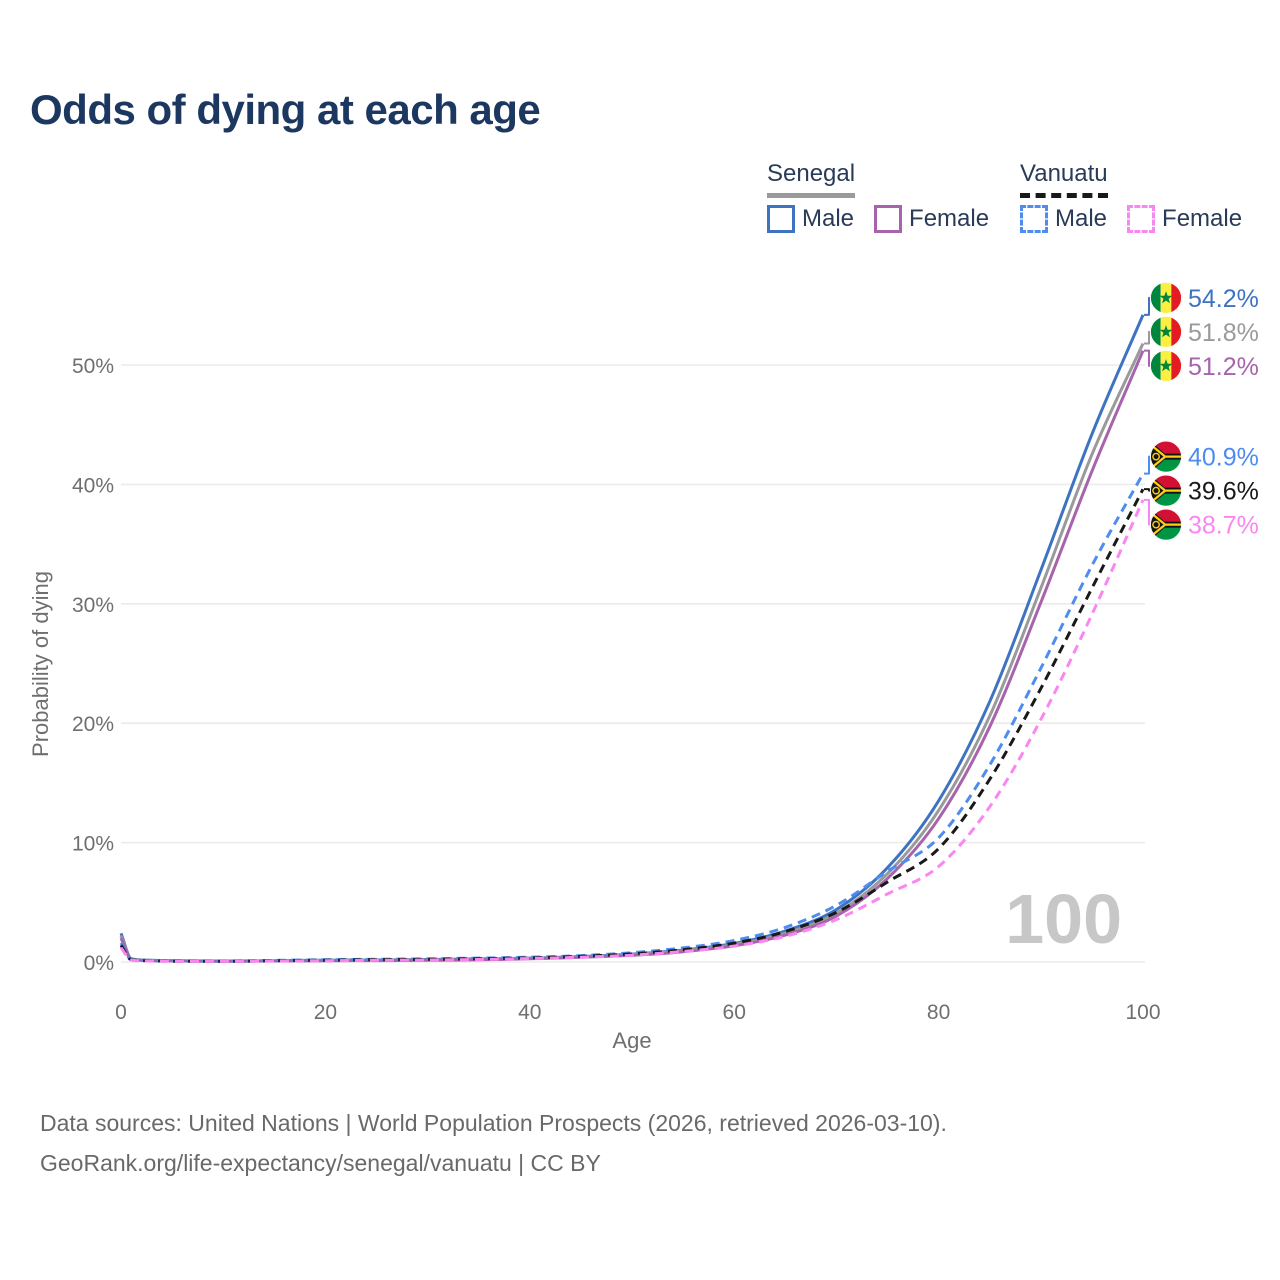 The width and height of the screenshot is (1280, 1280). Describe the element at coordinates (121, 1012) in the screenshot. I see `x-tick-label: 0` at that location.